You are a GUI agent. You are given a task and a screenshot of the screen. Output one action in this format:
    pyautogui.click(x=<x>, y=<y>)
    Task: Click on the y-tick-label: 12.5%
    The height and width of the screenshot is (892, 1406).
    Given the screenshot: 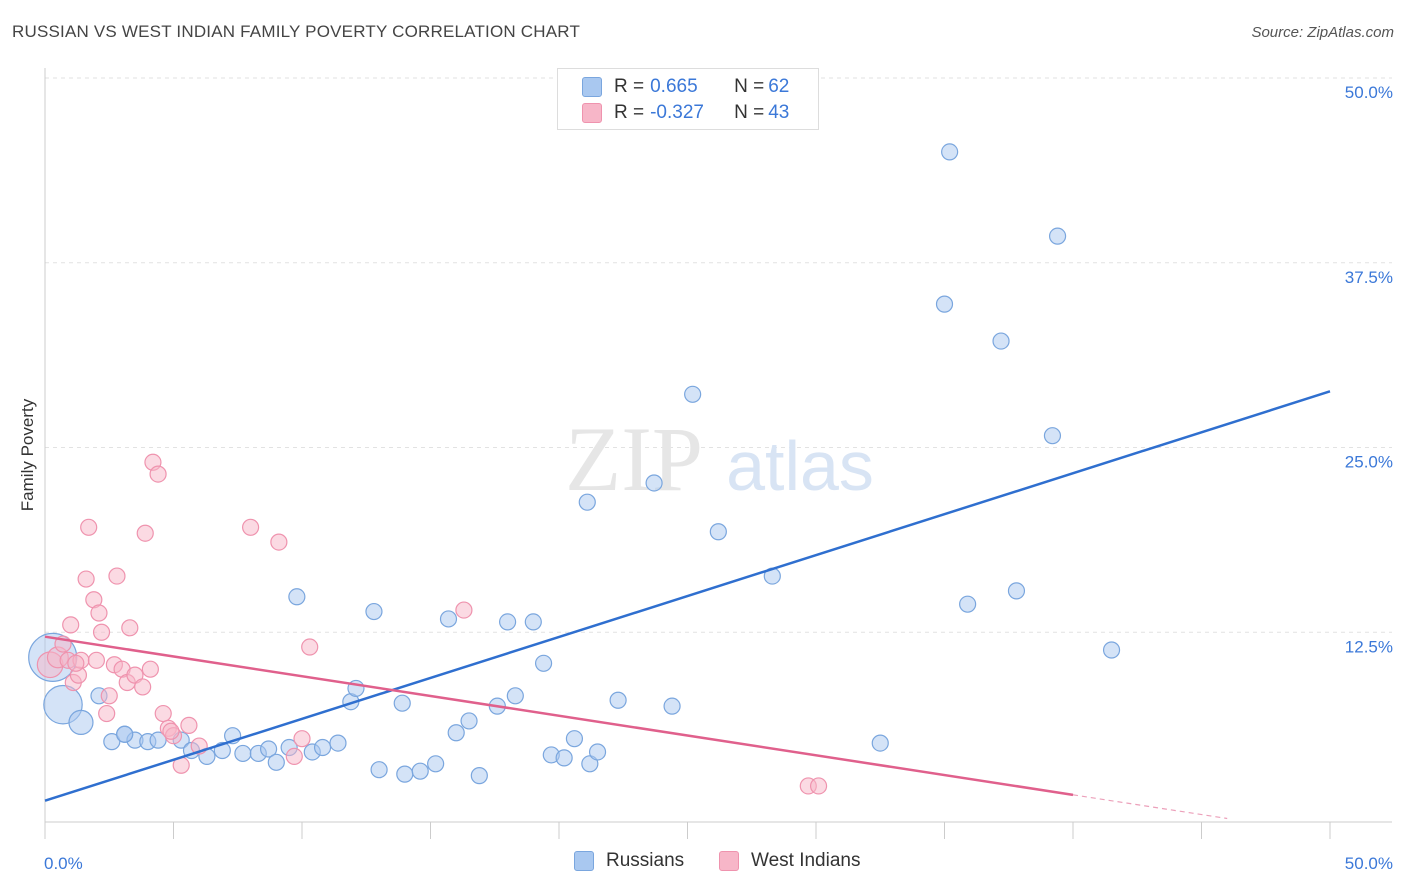 What is the action you would take?
    pyautogui.click(x=1369, y=646)
    